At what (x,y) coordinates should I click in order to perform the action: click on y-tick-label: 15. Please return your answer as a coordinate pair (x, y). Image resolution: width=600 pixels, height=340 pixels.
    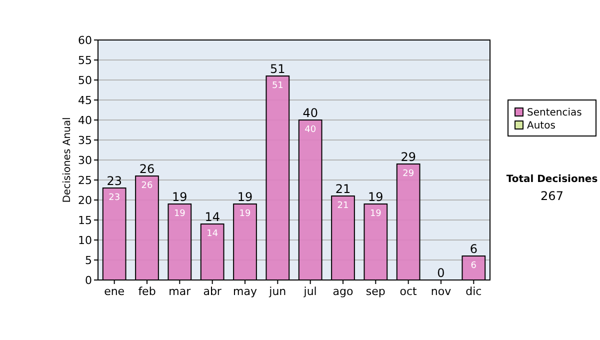
    Looking at the image, I should click on (85, 220).